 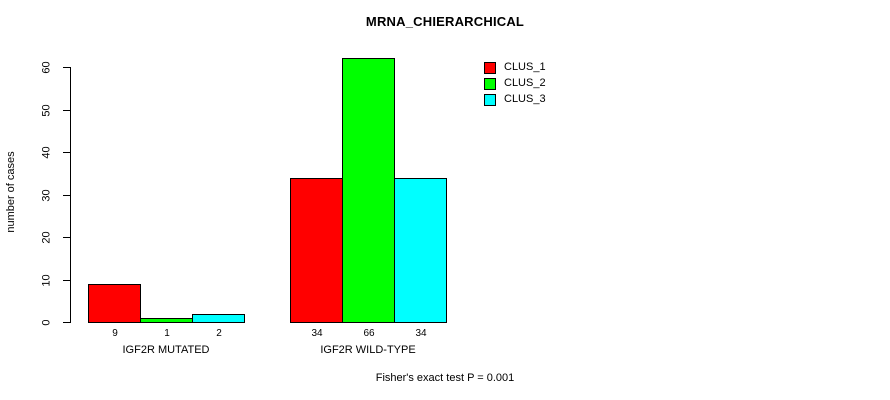 What do you see at coordinates (167, 333) in the screenshot?
I see `bar-value-mutated-clus2: 1` at bounding box center [167, 333].